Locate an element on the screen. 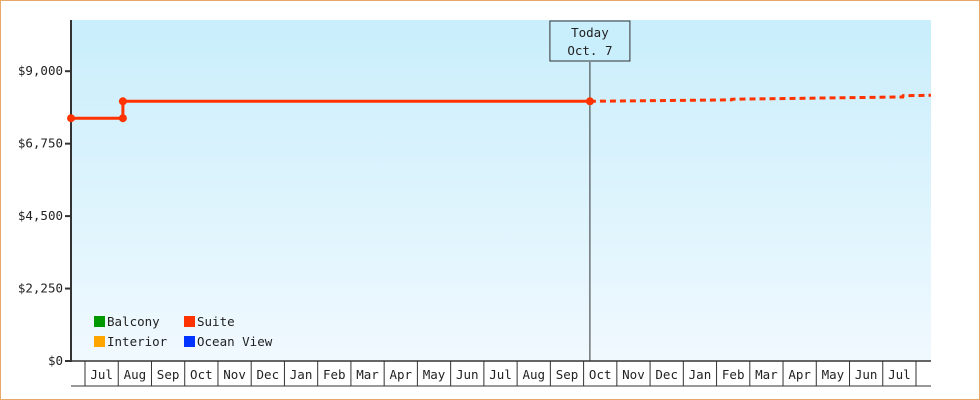  legend: Balcony Suite Interior Ocean View is located at coordinates (183, 331).